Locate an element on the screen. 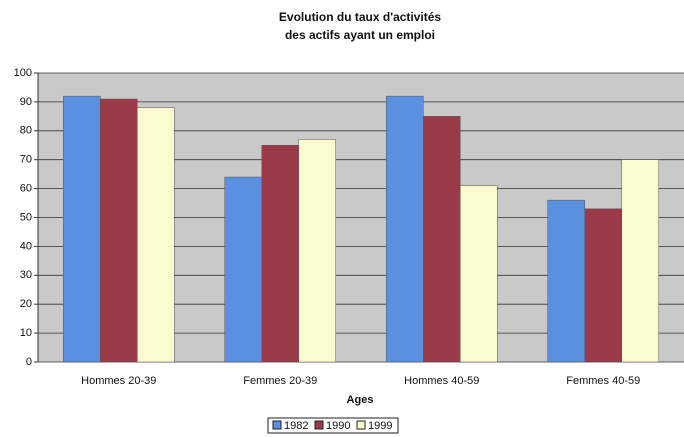 The height and width of the screenshot is (437, 684). y-tick-label: 10 is located at coordinates (26, 333).